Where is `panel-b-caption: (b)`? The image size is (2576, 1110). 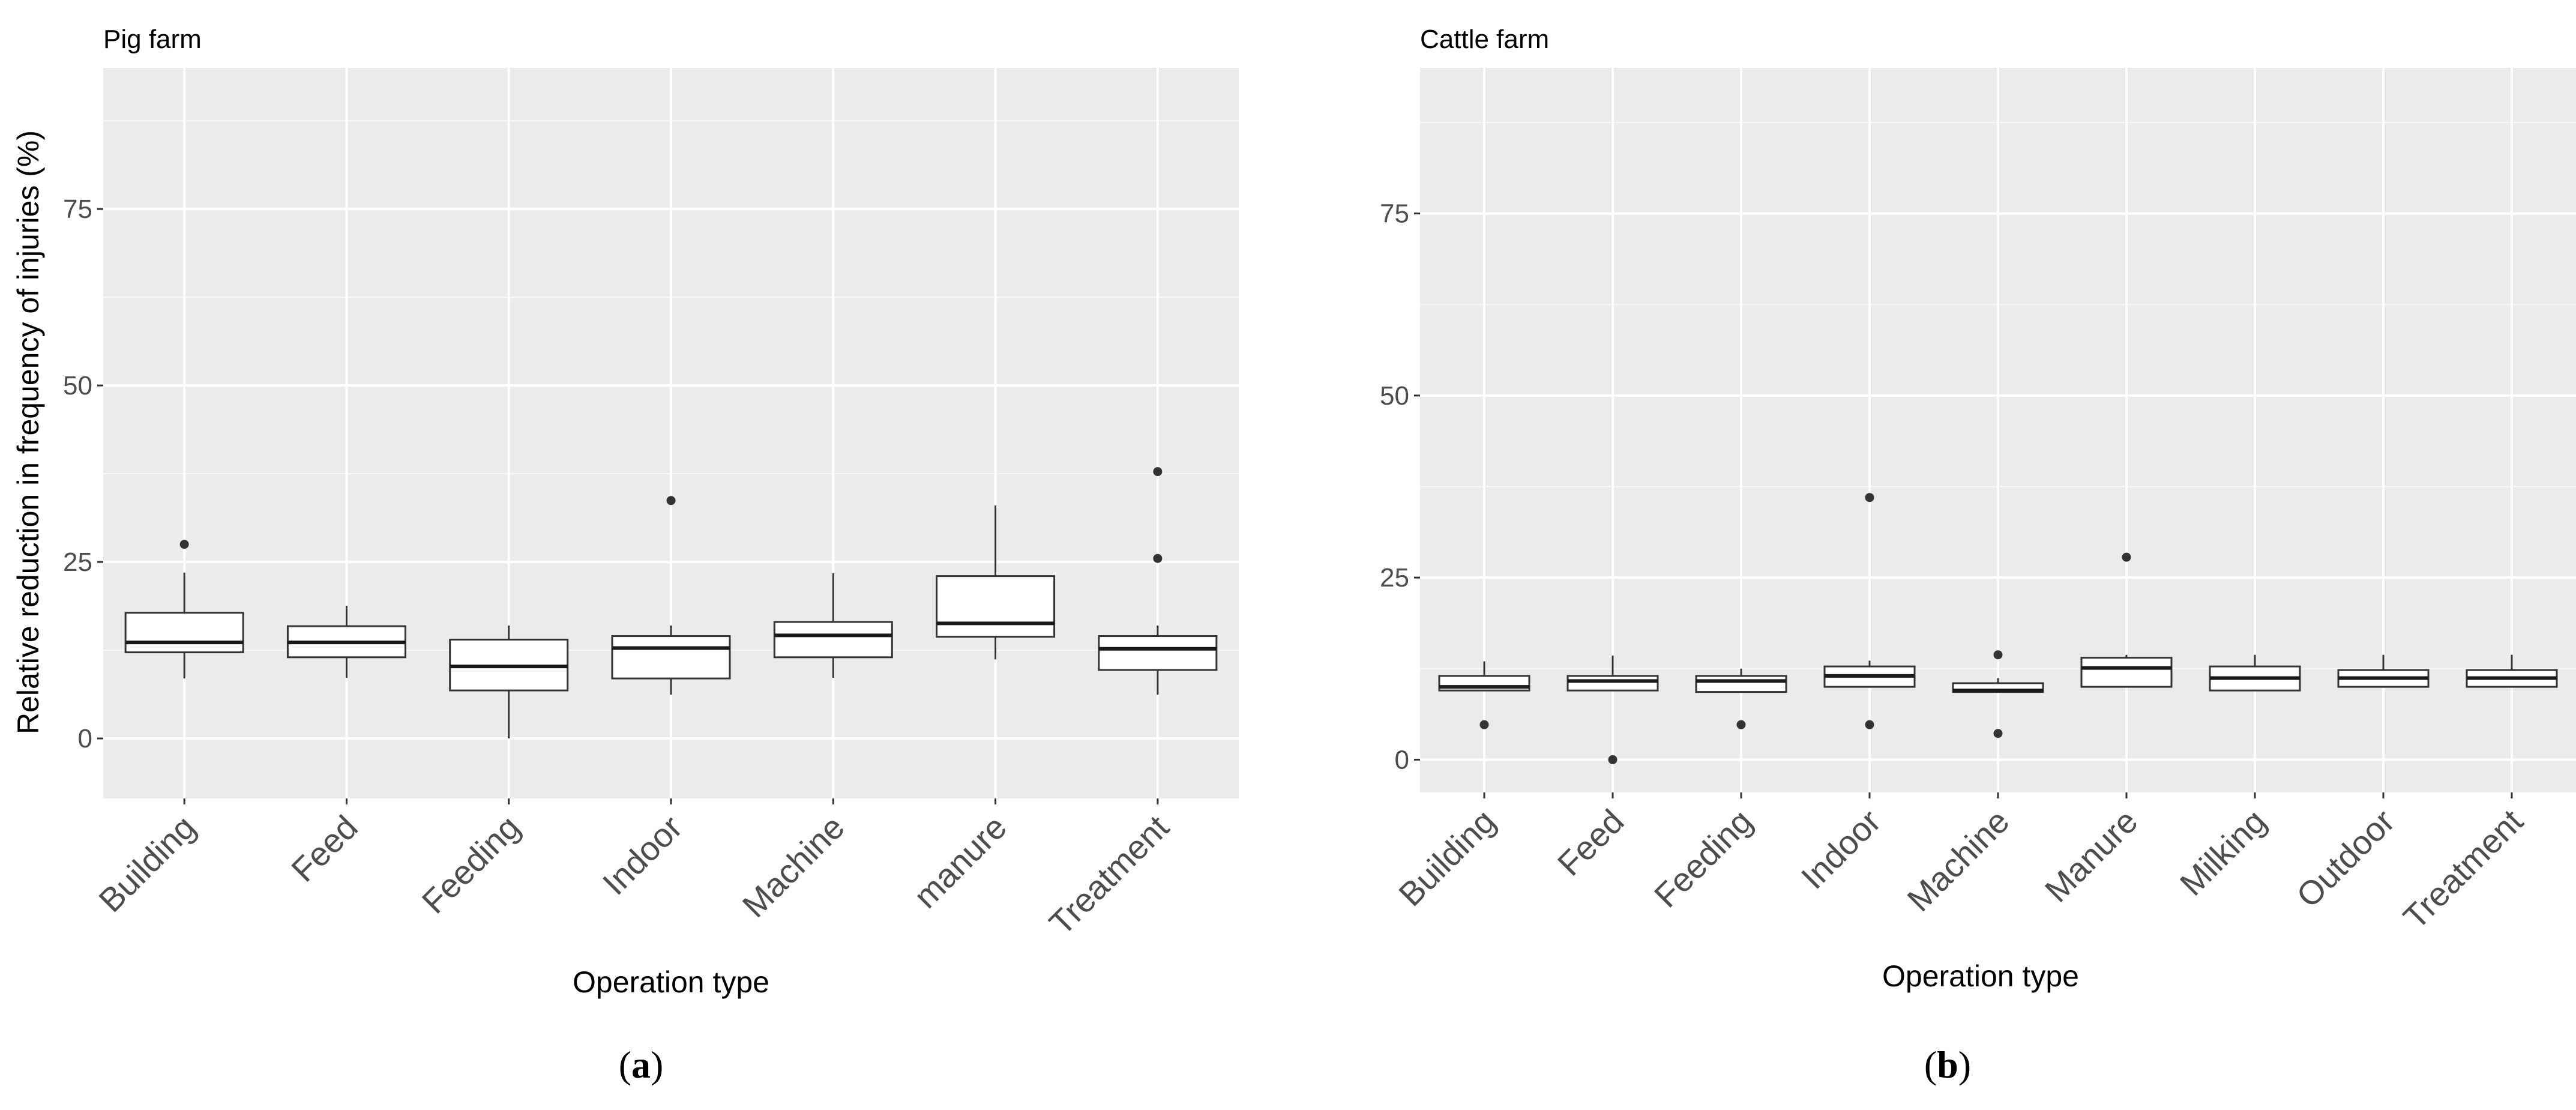
panel-b-caption: (b) is located at coordinates (1947, 1065).